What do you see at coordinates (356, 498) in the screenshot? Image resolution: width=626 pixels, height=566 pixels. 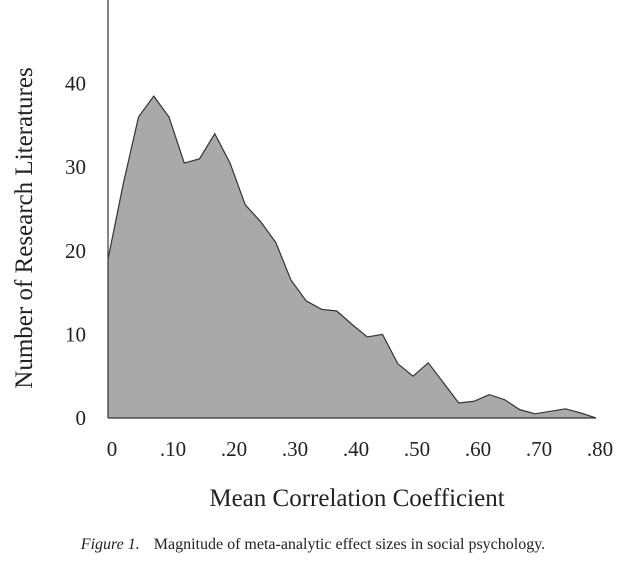 I see `x-axis-title: Mean Correlation Coefficient` at bounding box center [356, 498].